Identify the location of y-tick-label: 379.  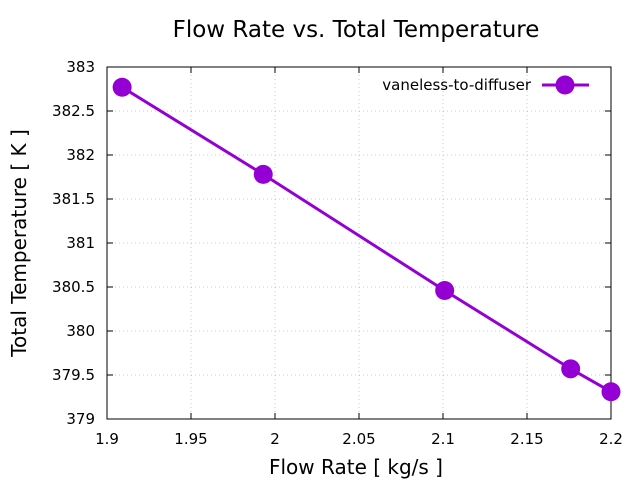
(80, 419).